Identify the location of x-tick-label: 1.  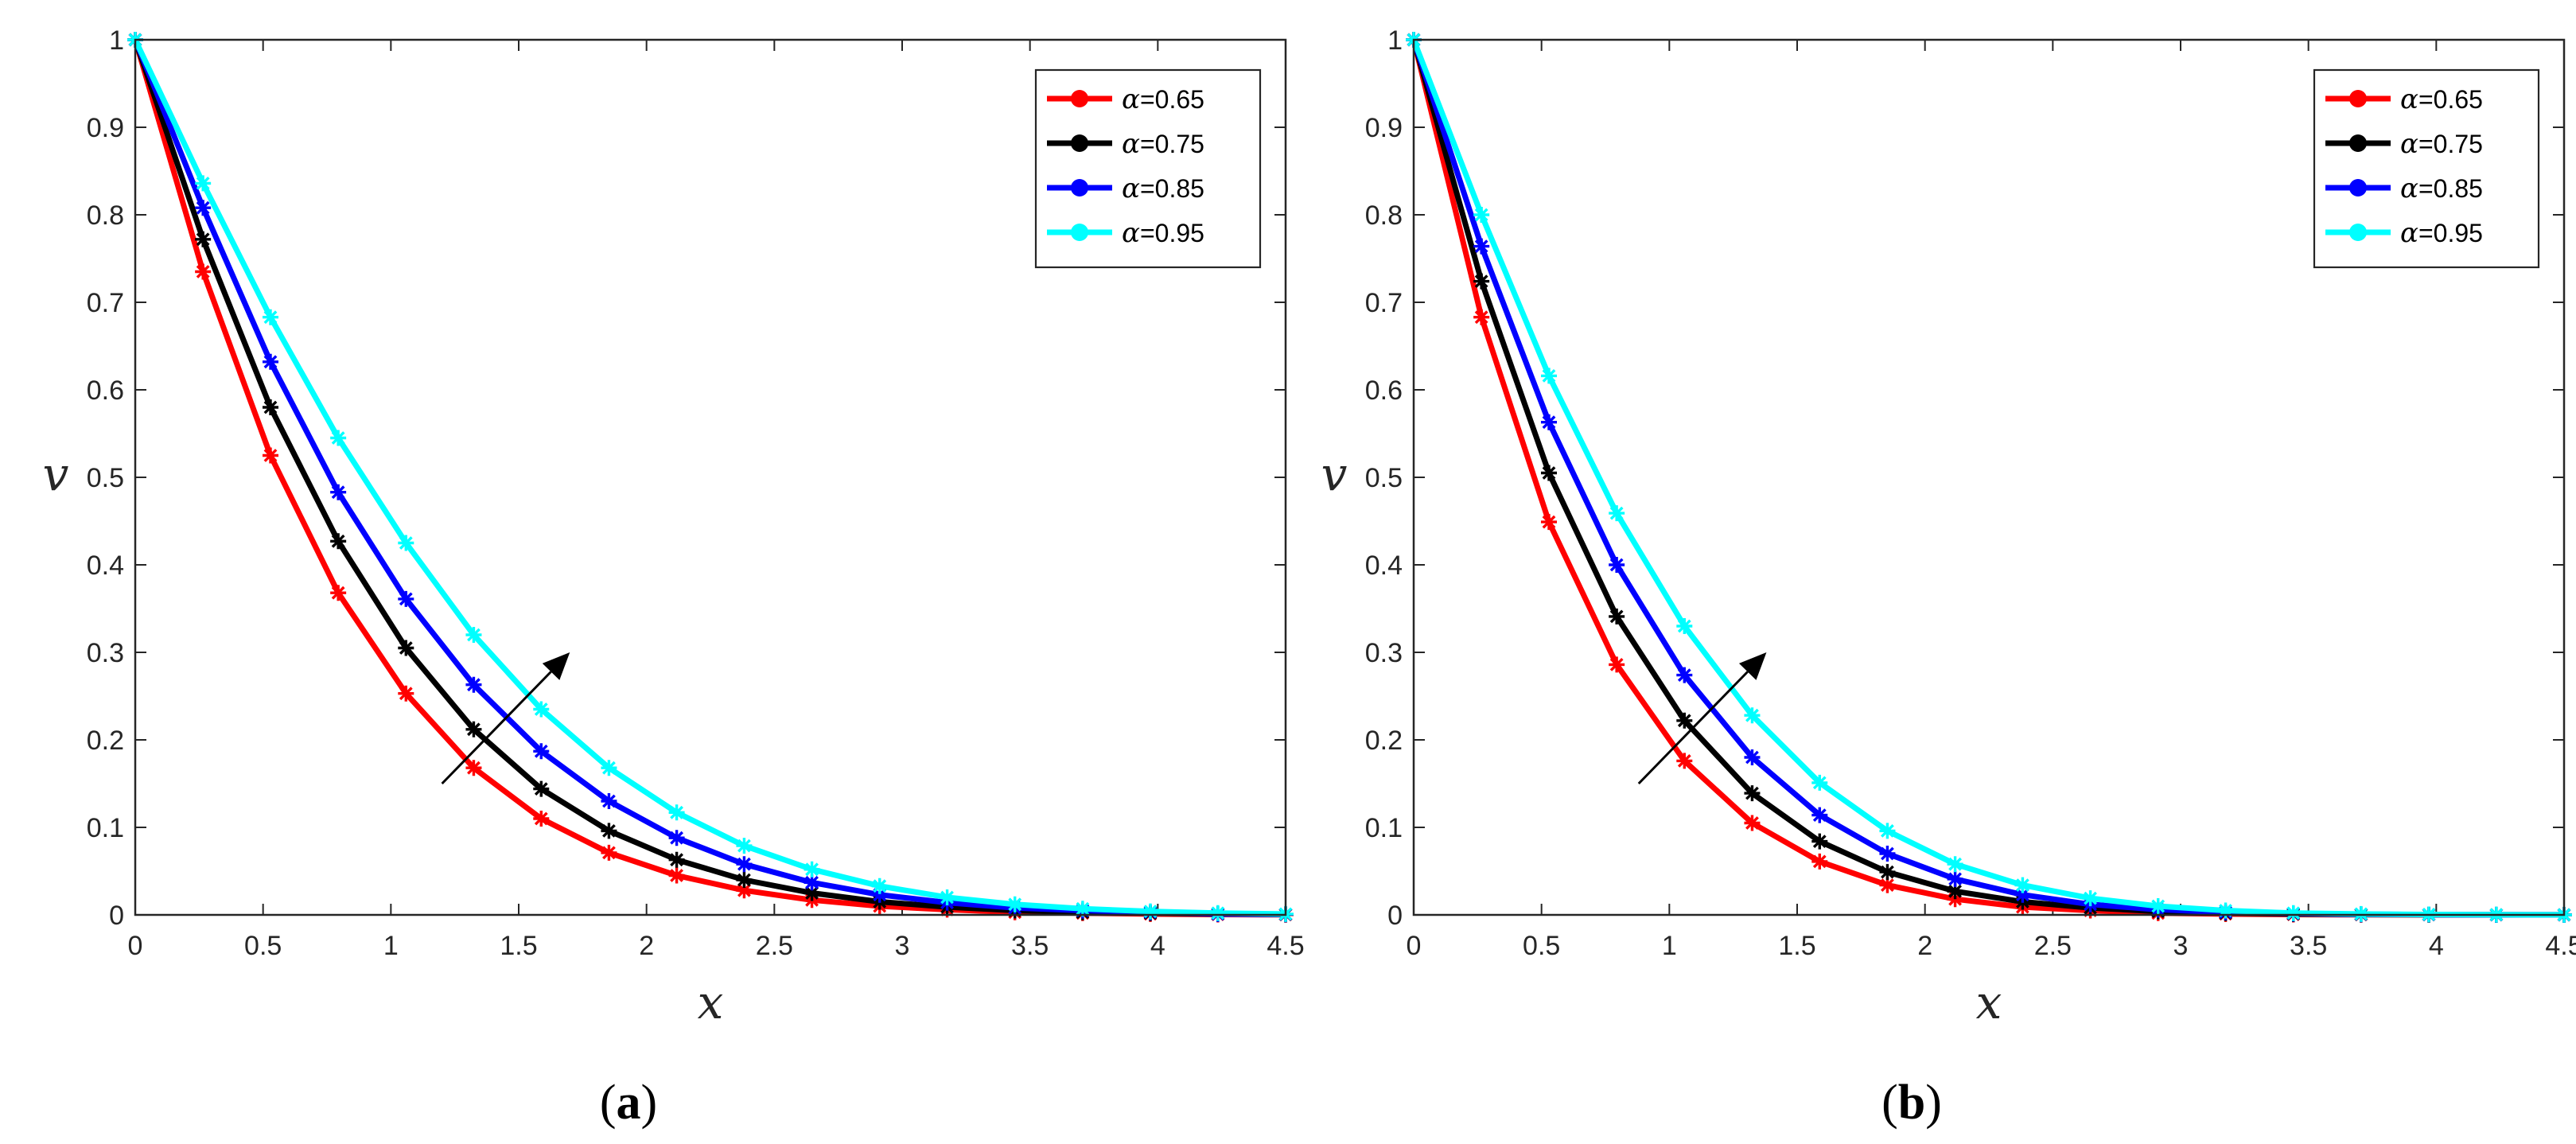
(391, 946).